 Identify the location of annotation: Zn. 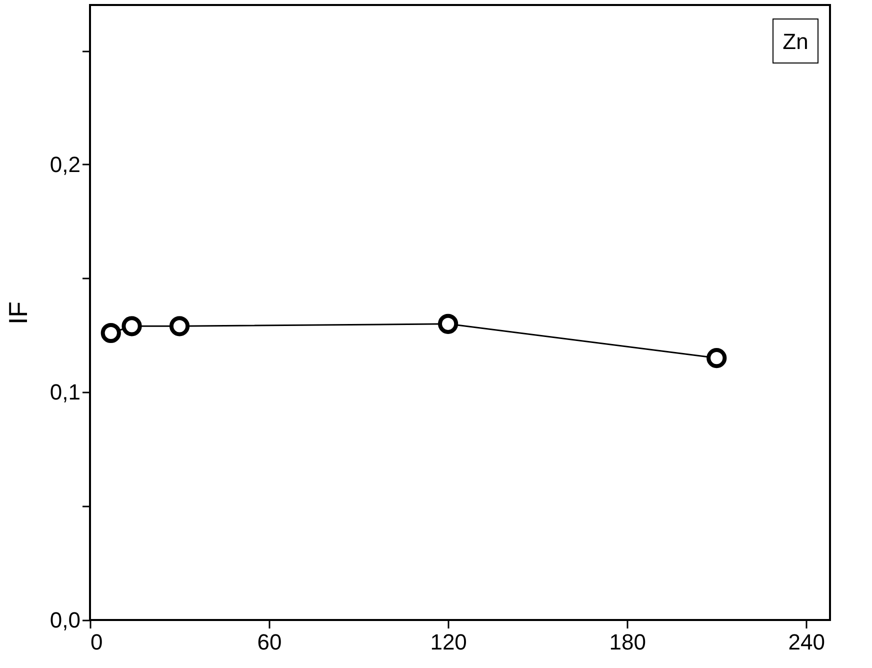
(795, 41).